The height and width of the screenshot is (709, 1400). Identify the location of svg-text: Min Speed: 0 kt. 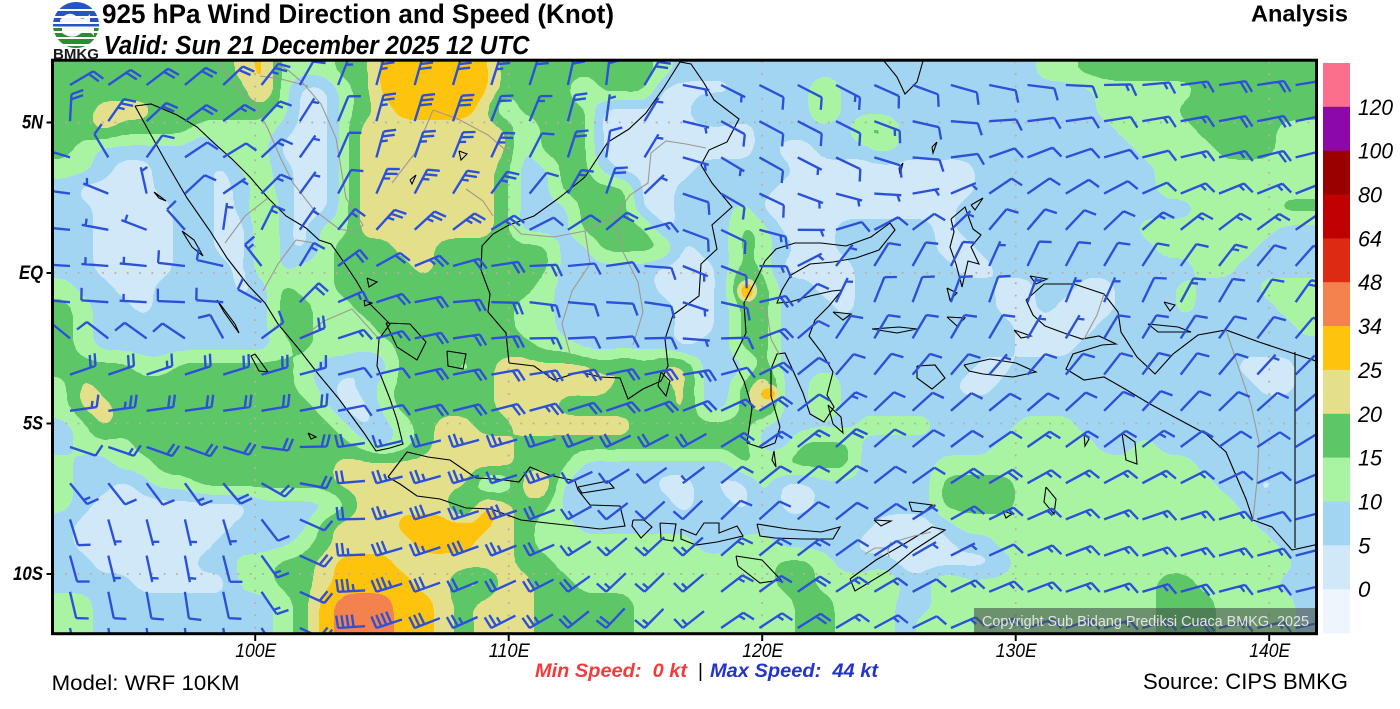
(611, 671).